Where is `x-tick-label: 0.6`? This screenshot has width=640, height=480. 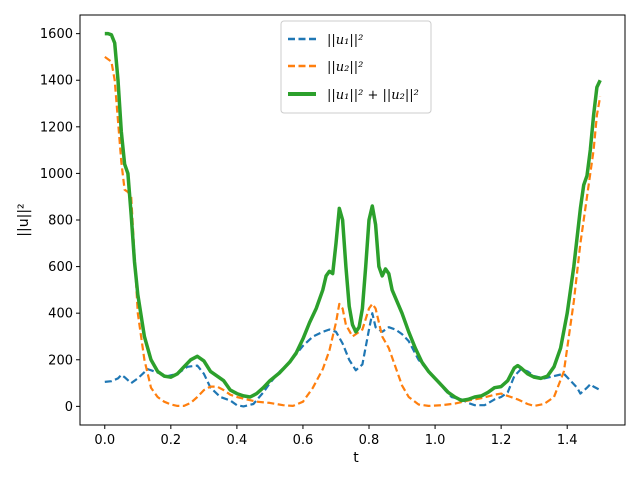
x-tick-label: 0.6 is located at coordinates (303, 440).